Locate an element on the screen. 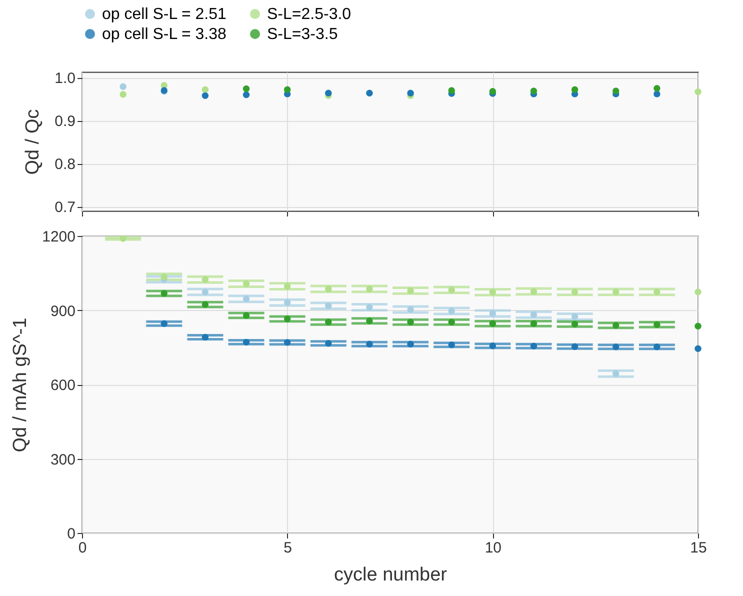 This screenshot has width=743, height=596. y-tick-label: 0.7 is located at coordinates (65, 207).